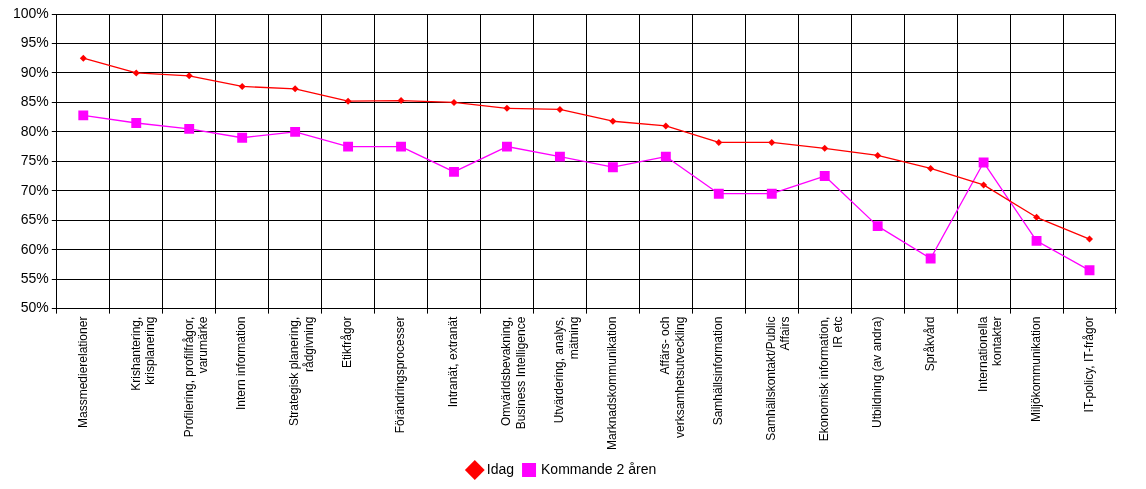 The width and height of the screenshot is (1146, 489). I want to click on y-tick-label: 90%, so click(34, 71).